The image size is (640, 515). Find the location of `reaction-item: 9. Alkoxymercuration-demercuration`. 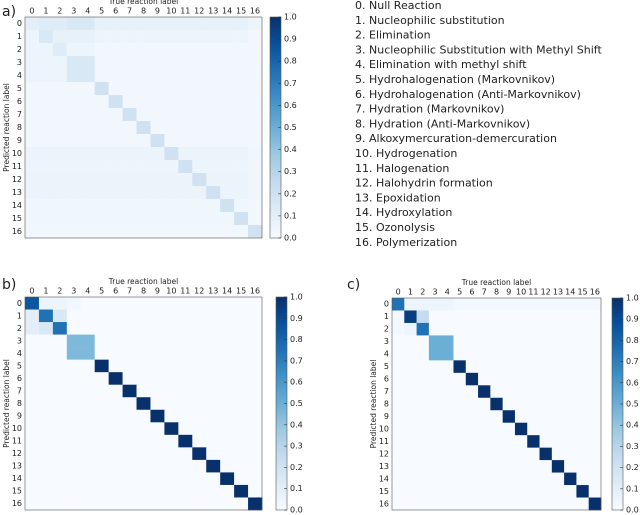

reaction-item: 9. Alkoxymercuration-demercuration is located at coordinates (456, 138).